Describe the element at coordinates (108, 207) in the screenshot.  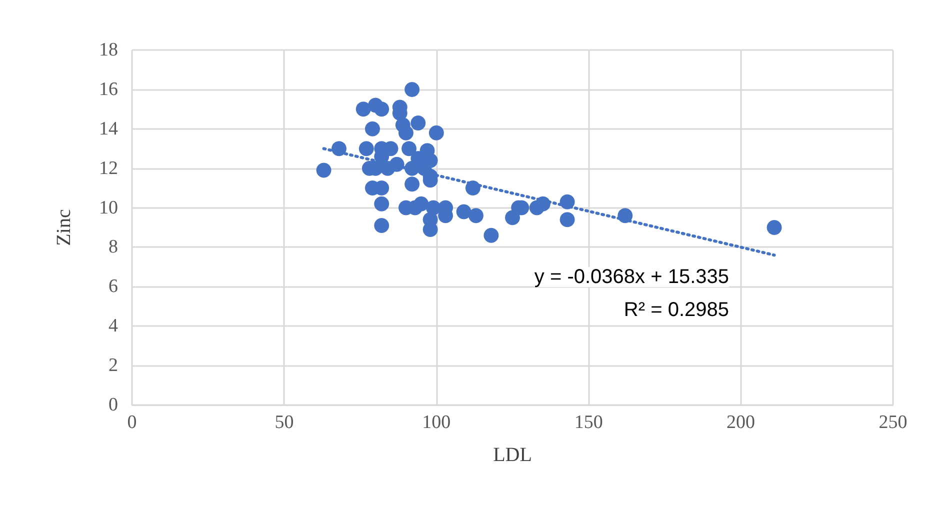
I see `y-tick-label: 10` at that location.